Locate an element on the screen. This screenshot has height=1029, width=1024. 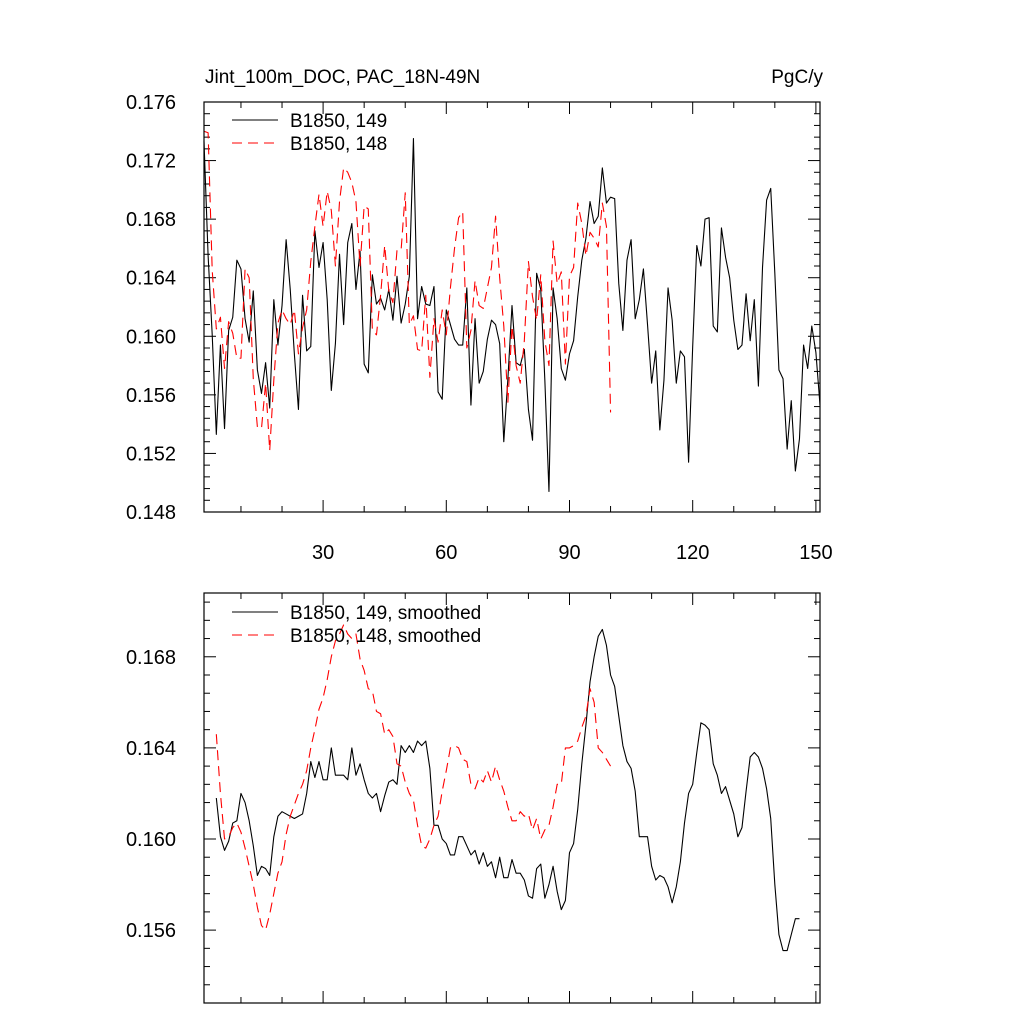
y-tick-label-smoothed: 0.160 is located at coordinates (151, 840).